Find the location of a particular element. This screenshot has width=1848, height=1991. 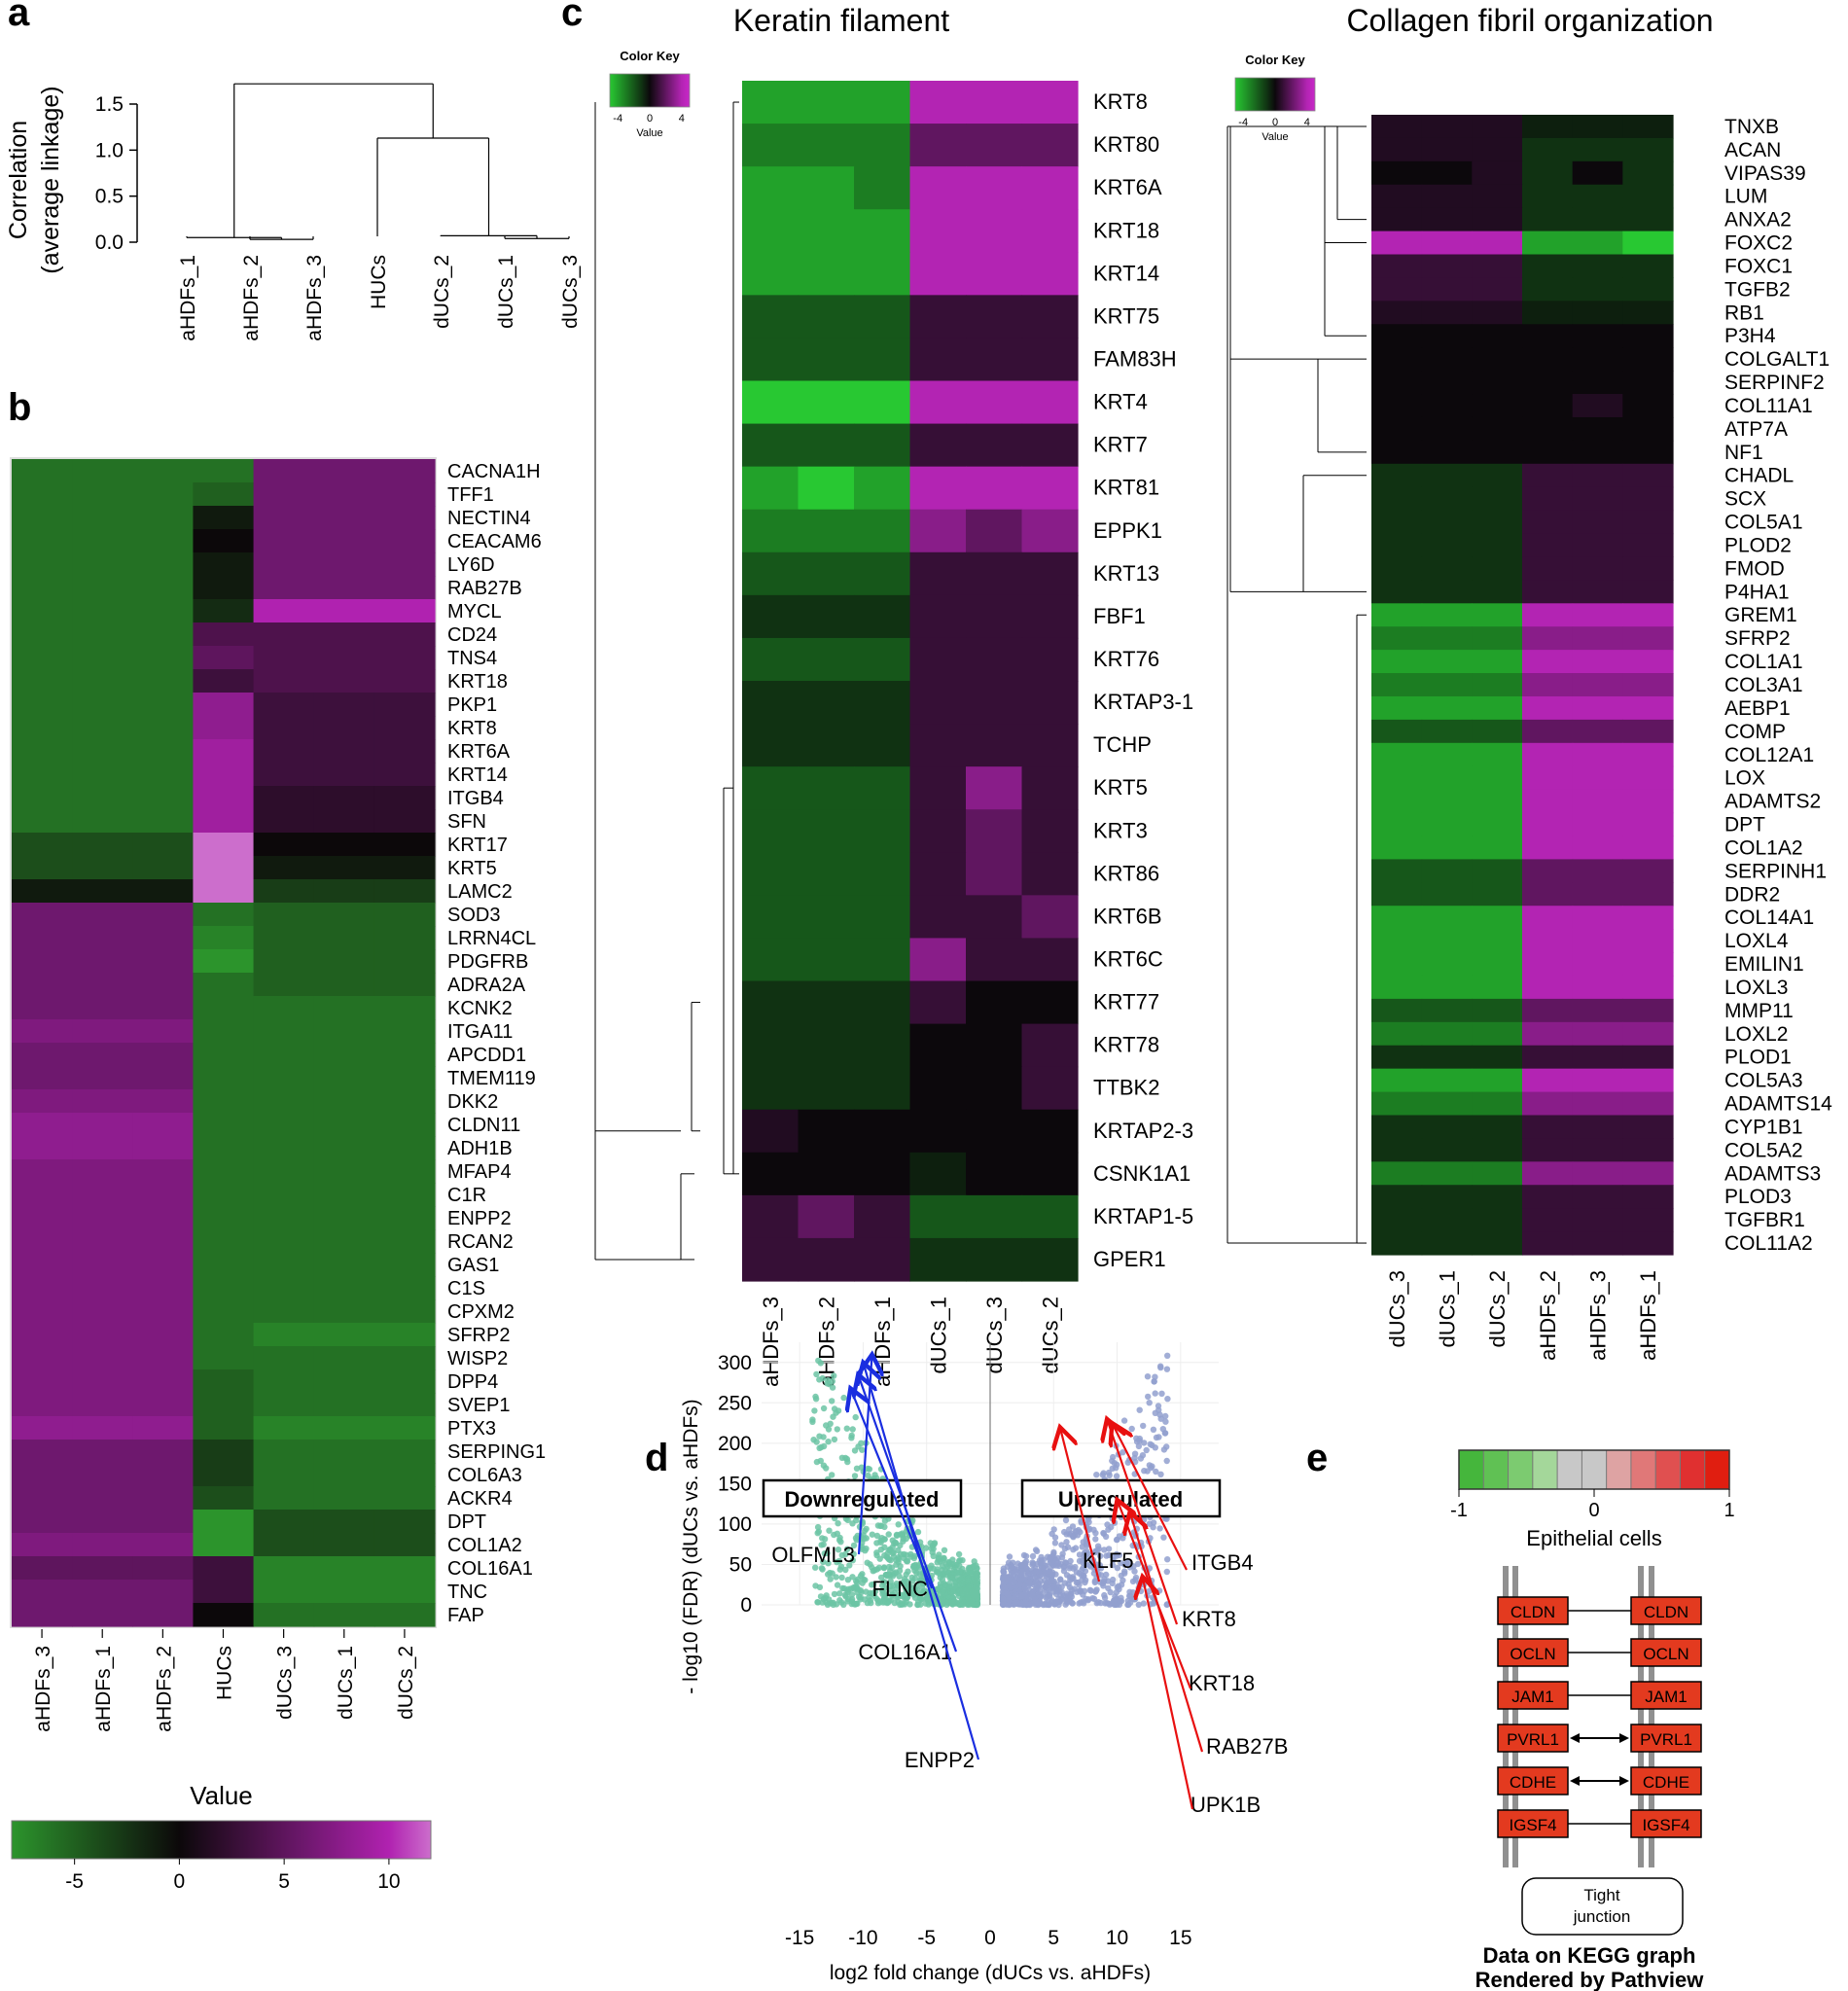

c-gene-label: PLOD2 is located at coordinates (1758, 545).